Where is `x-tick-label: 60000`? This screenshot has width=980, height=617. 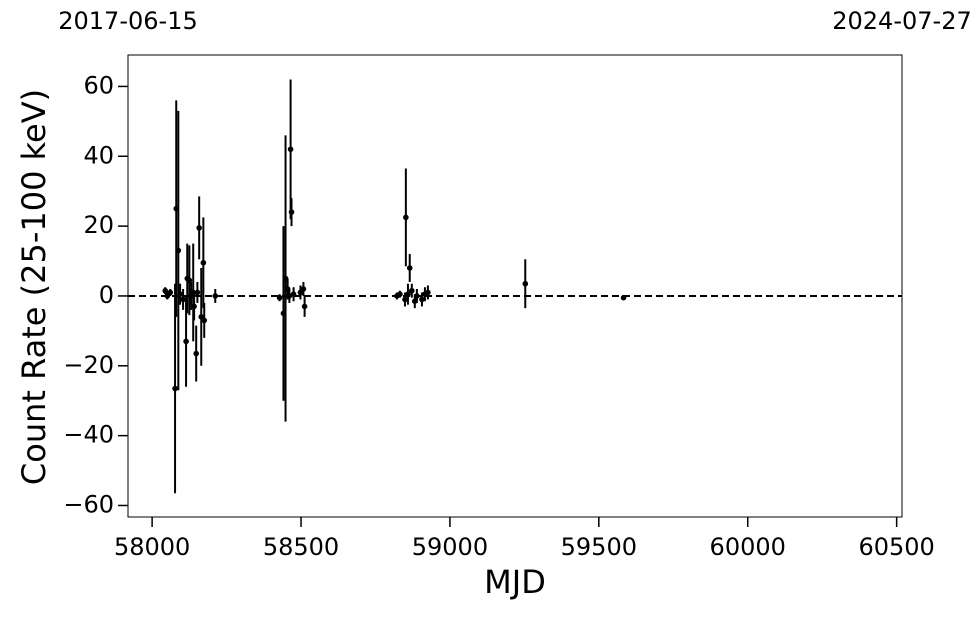 x-tick-label: 60000 is located at coordinates (748, 547).